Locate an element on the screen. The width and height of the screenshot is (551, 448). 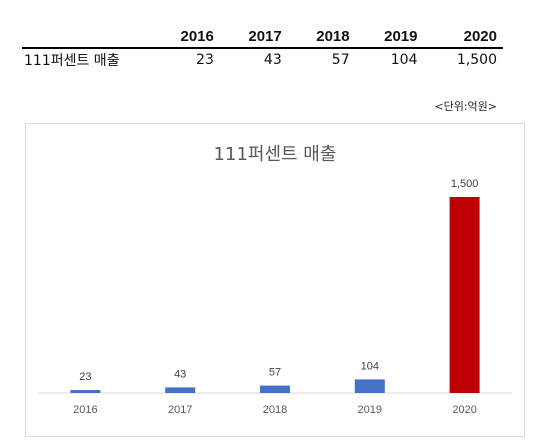
table-row: 111퍼센트 매출 23 43 57 104 1,500 is located at coordinates (262, 59).